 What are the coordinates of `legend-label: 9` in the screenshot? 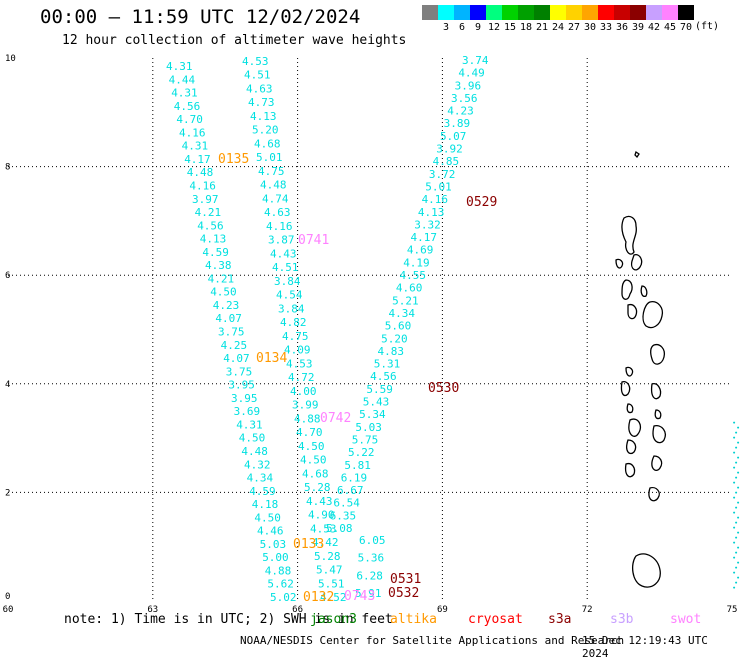 It's located at (478, 27).